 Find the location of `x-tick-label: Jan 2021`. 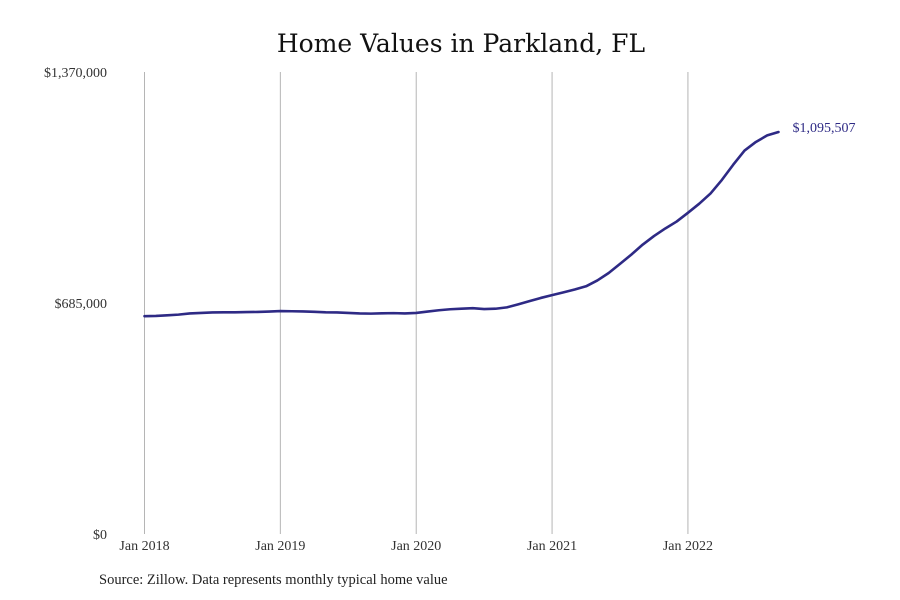

x-tick-label: Jan 2021 is located at coordinates (552, 546).